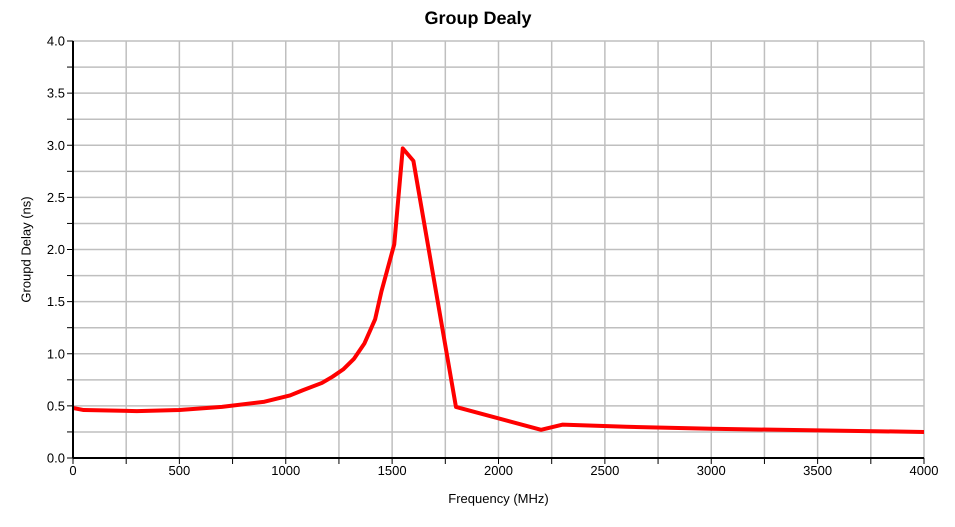 This screenshot has height=527, width=955. I want to click on chart-title: Group Dealy, so click(478, 18).